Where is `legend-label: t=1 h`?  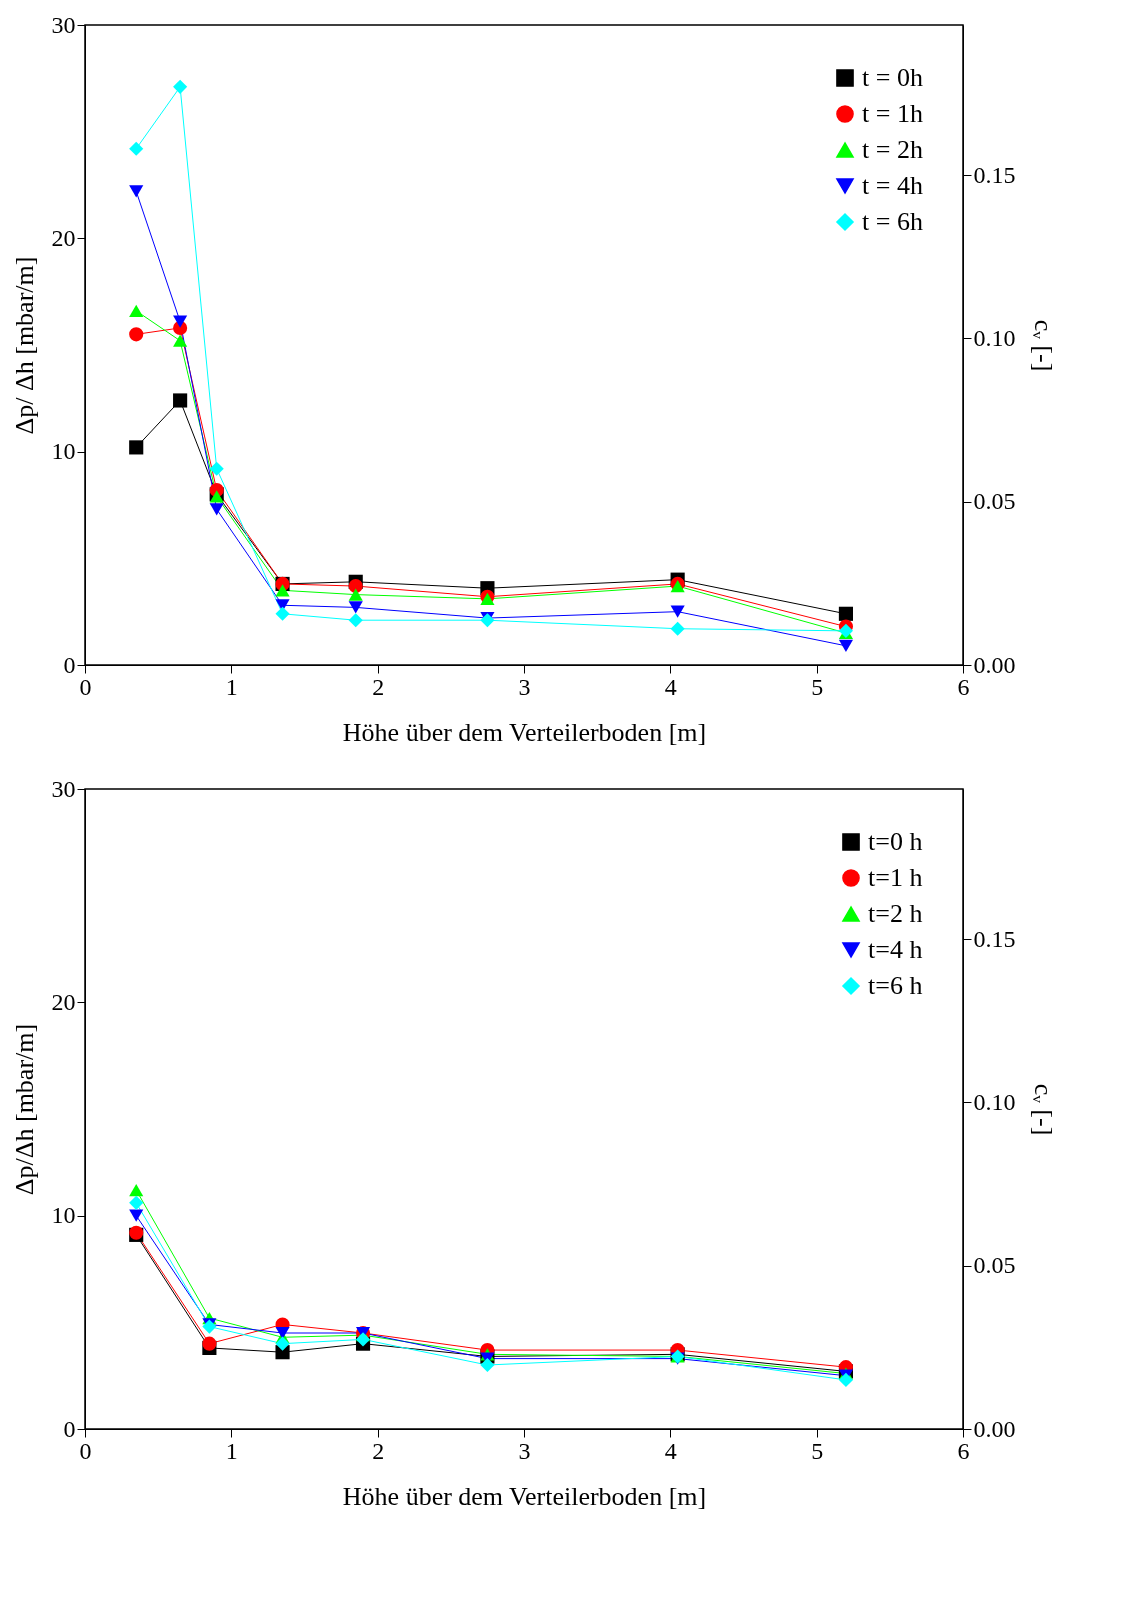 legend-label: t=1 h is located at coordinates (895, 877).